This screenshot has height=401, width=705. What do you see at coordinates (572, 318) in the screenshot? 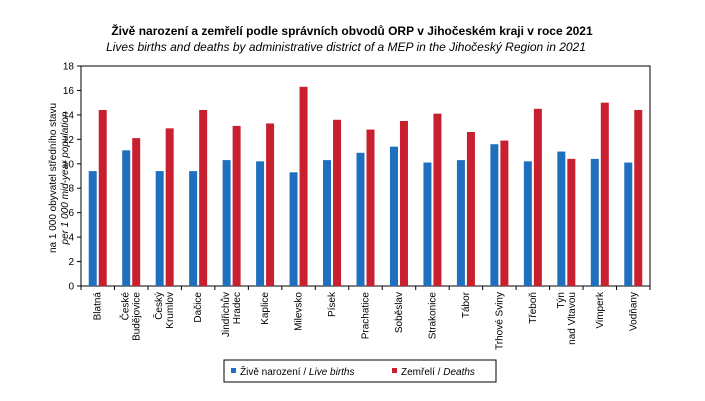
I see `x-category-label-line: nad Vltavou` at bounding box center [572, 318].